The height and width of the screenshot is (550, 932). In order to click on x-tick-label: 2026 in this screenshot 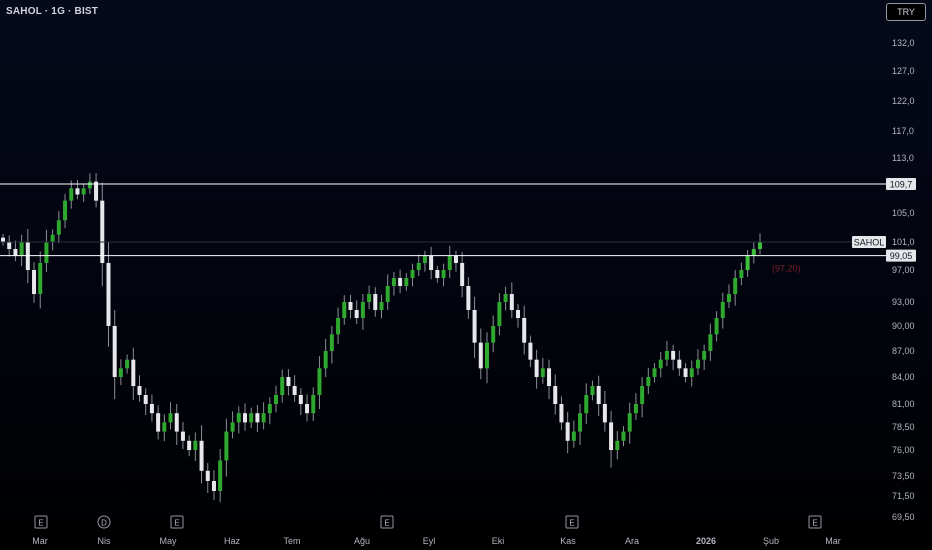, I will do `click(706, 541)`.